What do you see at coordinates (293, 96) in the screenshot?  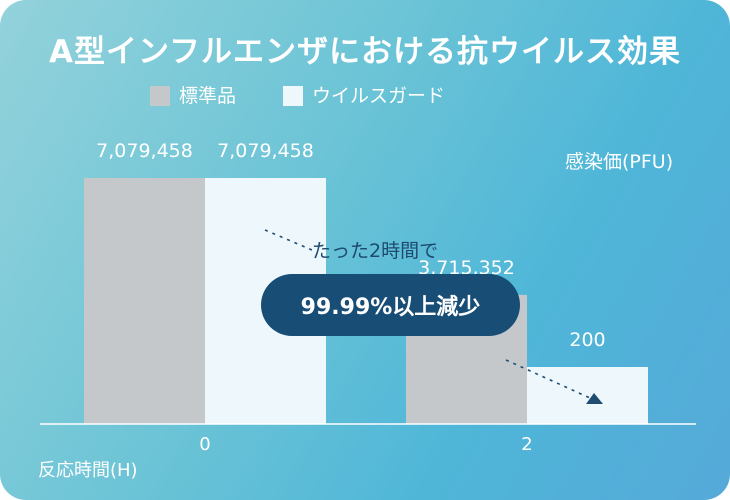 I see `legend-swatch-virus-guard` at bounding box center [293, 96].